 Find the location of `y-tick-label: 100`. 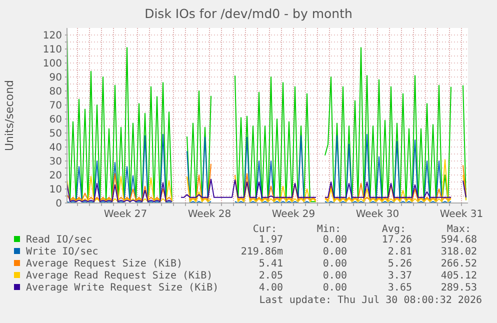

y-tick-label: 100 is located at coordinates (52, 64).